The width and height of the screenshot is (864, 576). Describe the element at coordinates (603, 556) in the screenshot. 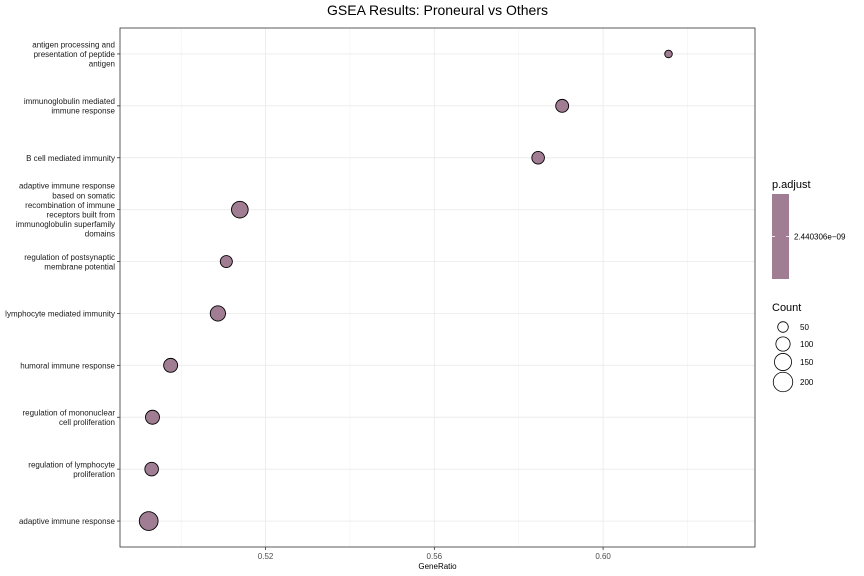

I see `x-tick-label: 0.60` at that location.